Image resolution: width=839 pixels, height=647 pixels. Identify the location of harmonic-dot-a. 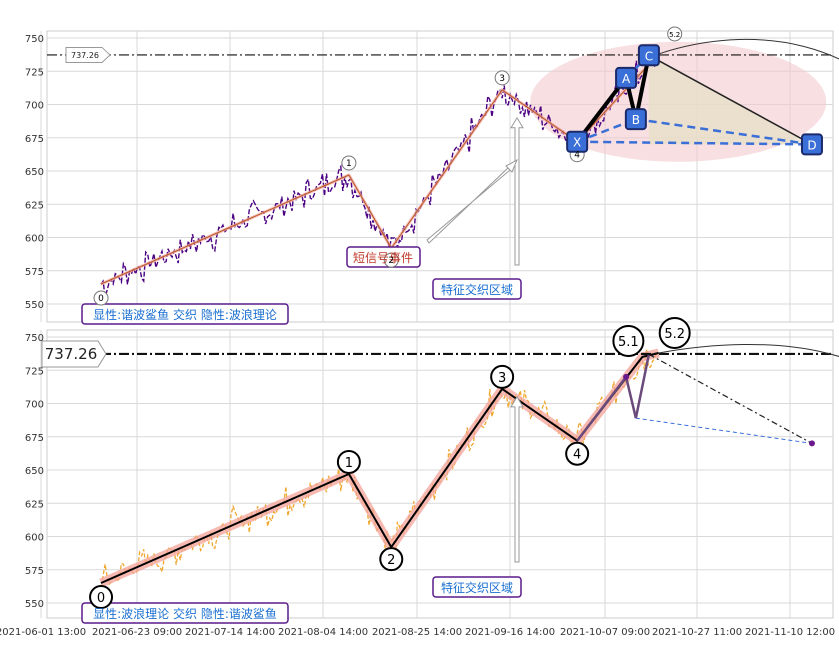
(626, 376).